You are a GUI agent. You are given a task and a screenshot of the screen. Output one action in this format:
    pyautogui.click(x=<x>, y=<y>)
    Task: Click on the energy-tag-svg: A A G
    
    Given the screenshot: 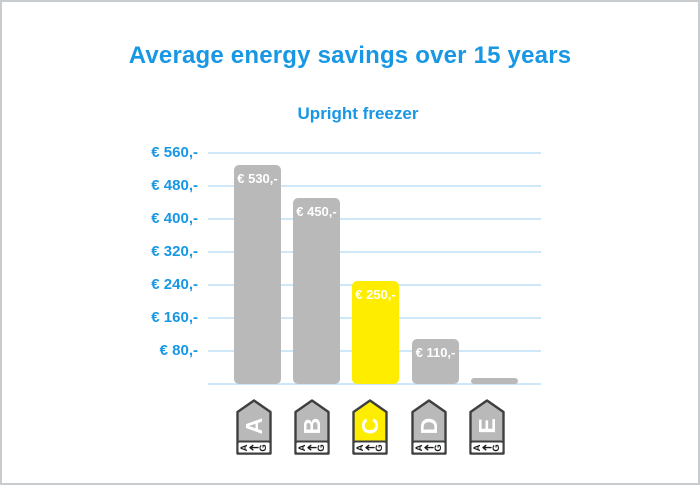 What is the action you would take?
    pyautogui.click(x=254, y=427)
    